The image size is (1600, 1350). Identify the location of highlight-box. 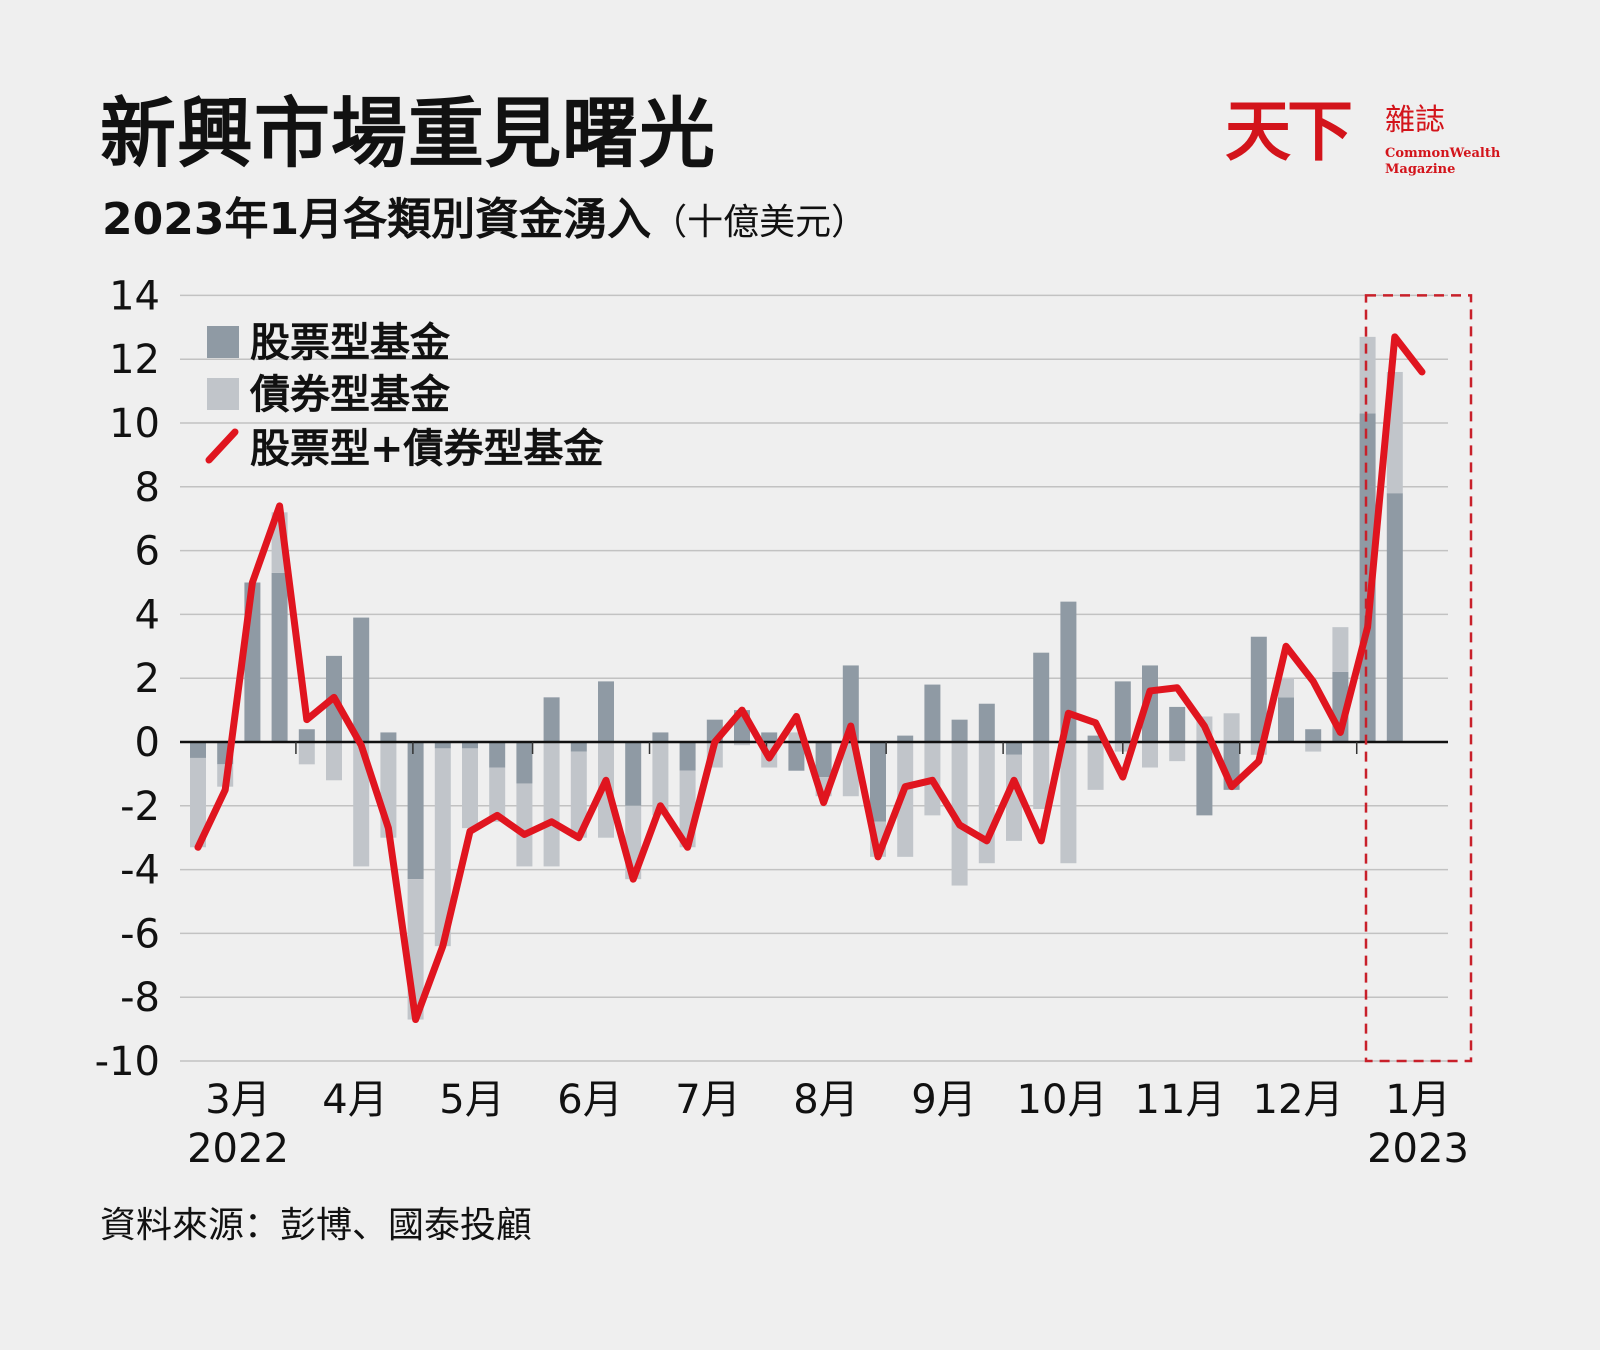
(1418, 678).